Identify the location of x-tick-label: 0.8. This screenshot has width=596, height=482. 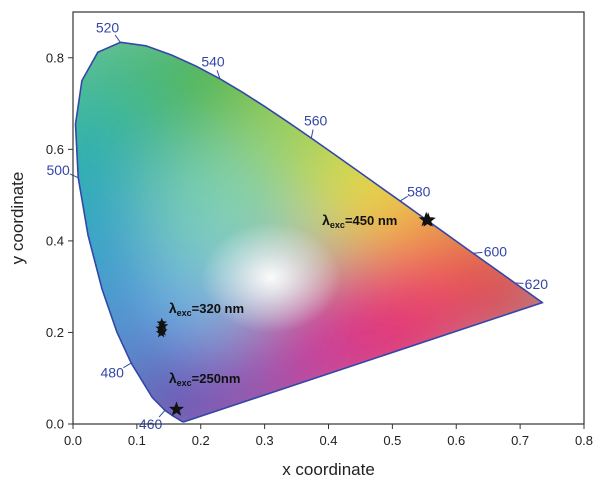
(584, 440).